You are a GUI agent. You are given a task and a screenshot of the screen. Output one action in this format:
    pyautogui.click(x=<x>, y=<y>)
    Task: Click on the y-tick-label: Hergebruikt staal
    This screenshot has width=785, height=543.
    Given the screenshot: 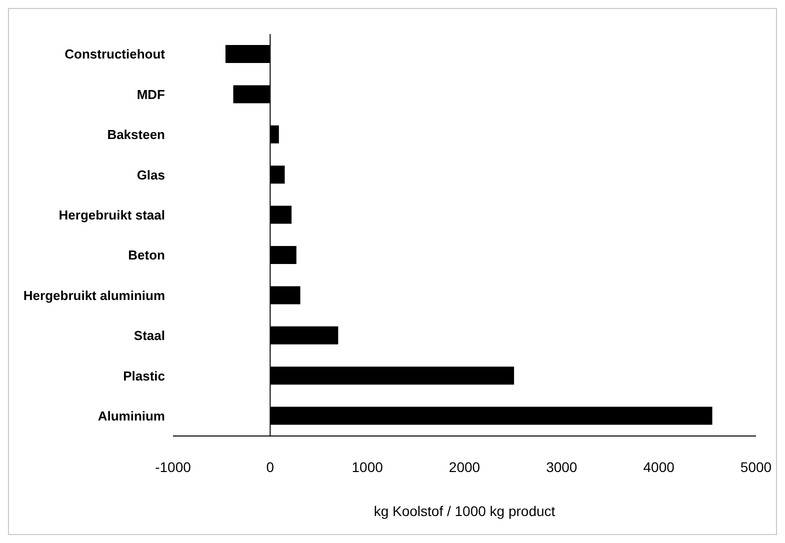 What is the action you would take?
    pyautogui.click(x=111, y=215)
    